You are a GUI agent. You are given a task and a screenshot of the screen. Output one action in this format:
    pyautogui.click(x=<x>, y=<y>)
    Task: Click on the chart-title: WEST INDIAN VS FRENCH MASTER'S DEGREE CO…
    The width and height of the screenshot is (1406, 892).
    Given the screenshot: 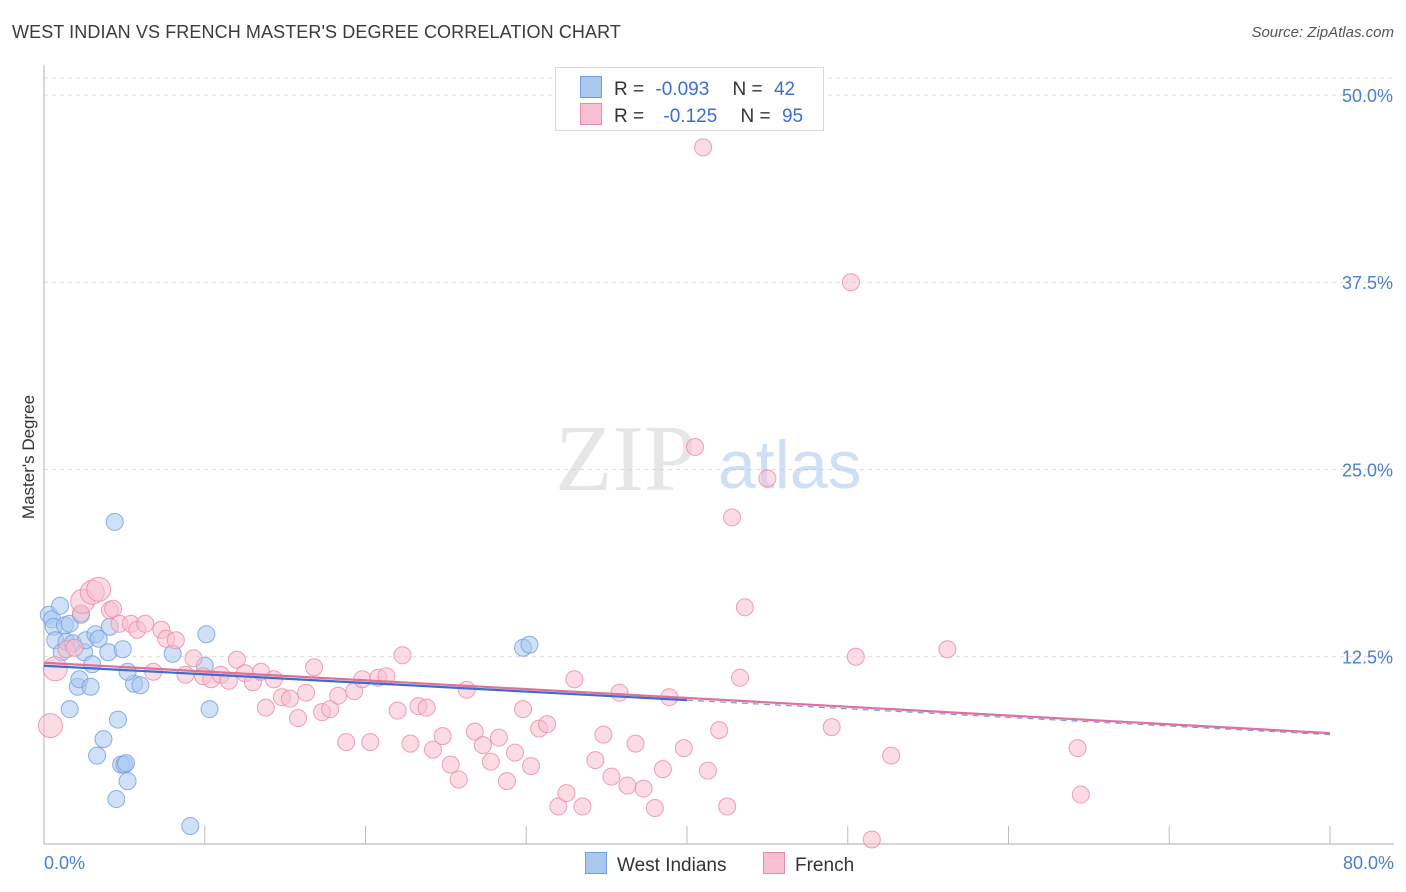 What is the action you would take?
    pyautogui.click(x=317, y=32)
    